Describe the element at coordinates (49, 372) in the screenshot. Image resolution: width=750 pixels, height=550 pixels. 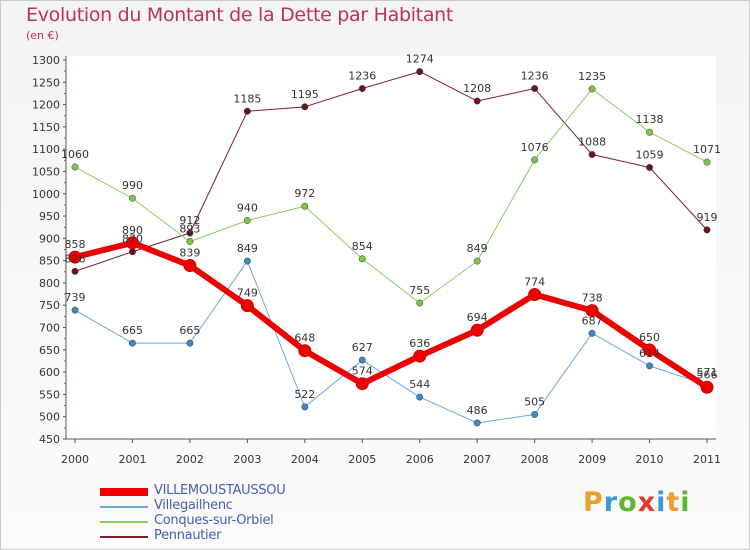
I see `y-tick-label: 600` at that location.